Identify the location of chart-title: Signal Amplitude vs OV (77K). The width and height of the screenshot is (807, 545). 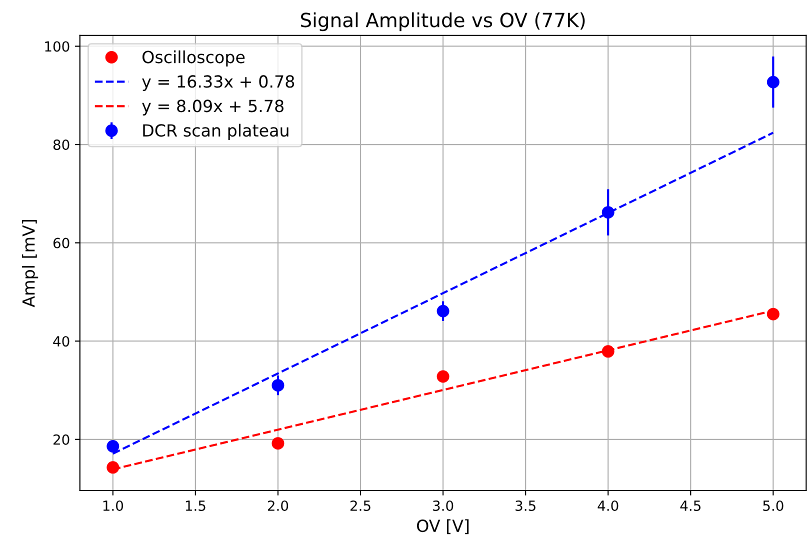
(442, 22).